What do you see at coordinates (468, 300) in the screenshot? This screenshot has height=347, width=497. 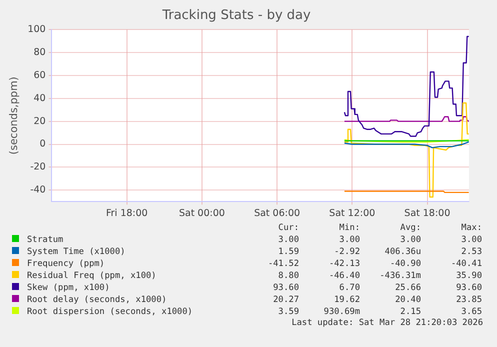 I see `text: 23.85` at bounding box center [468, 300].